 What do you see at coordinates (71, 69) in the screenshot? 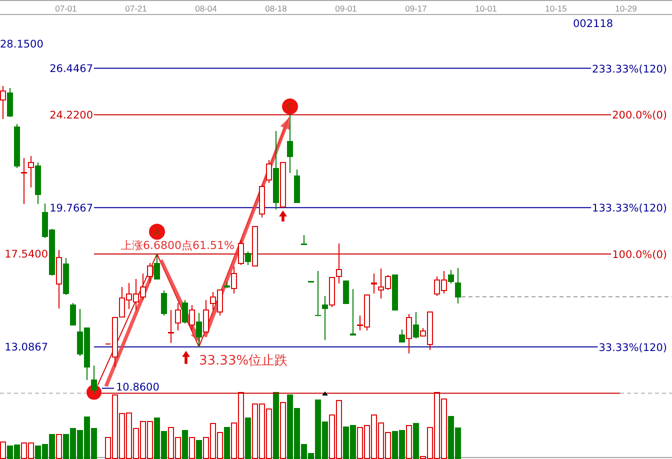
I see `y-tick-label: 26.4467` at bounding box center [71, 69].